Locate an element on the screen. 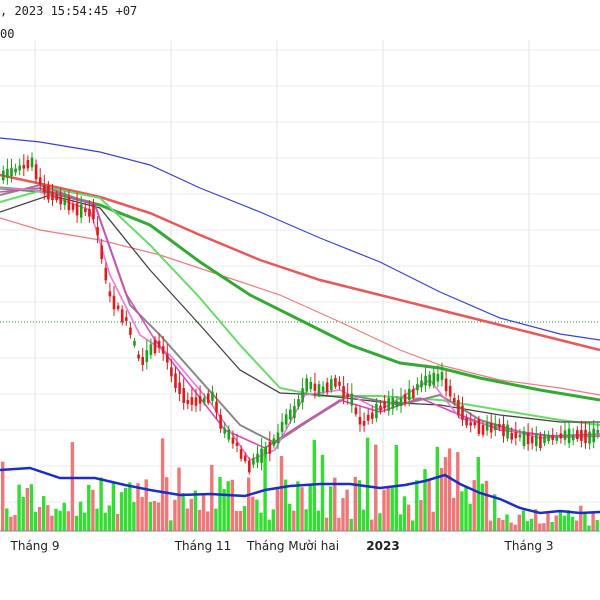 Image resolution: width=600 pixels, height=600 pixels. x-tick-label: Tháng 3 is located at coordinates (529, 546).